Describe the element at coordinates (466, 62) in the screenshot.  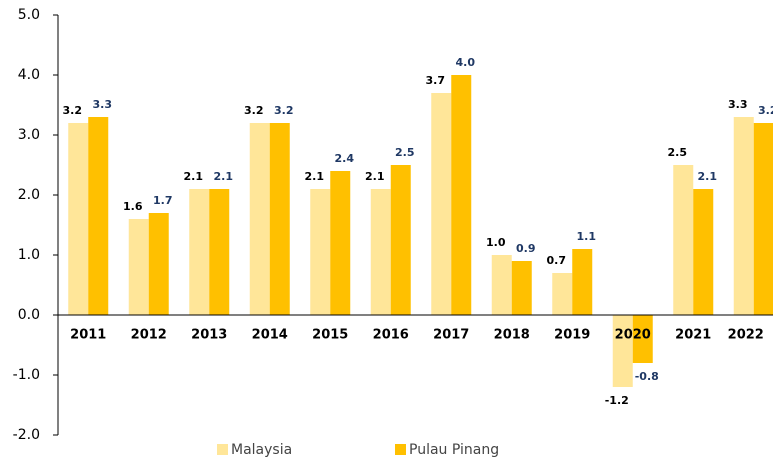
I see `data-label: 4.0` at that location.